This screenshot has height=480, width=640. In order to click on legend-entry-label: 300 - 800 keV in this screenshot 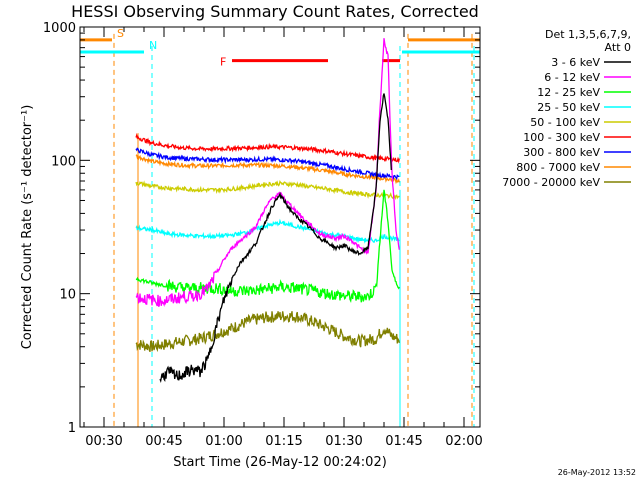, I will do `click(561, 152)`.